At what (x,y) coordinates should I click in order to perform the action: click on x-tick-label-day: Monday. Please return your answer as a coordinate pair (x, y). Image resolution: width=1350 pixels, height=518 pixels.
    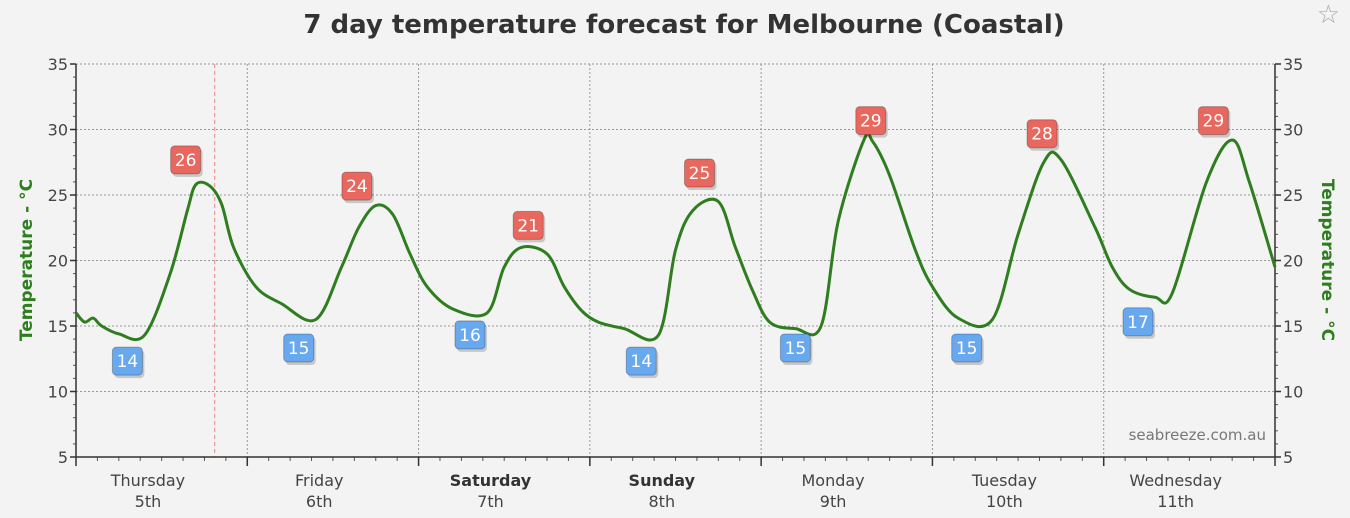
    Looking at the image, I should click on (832, 480).